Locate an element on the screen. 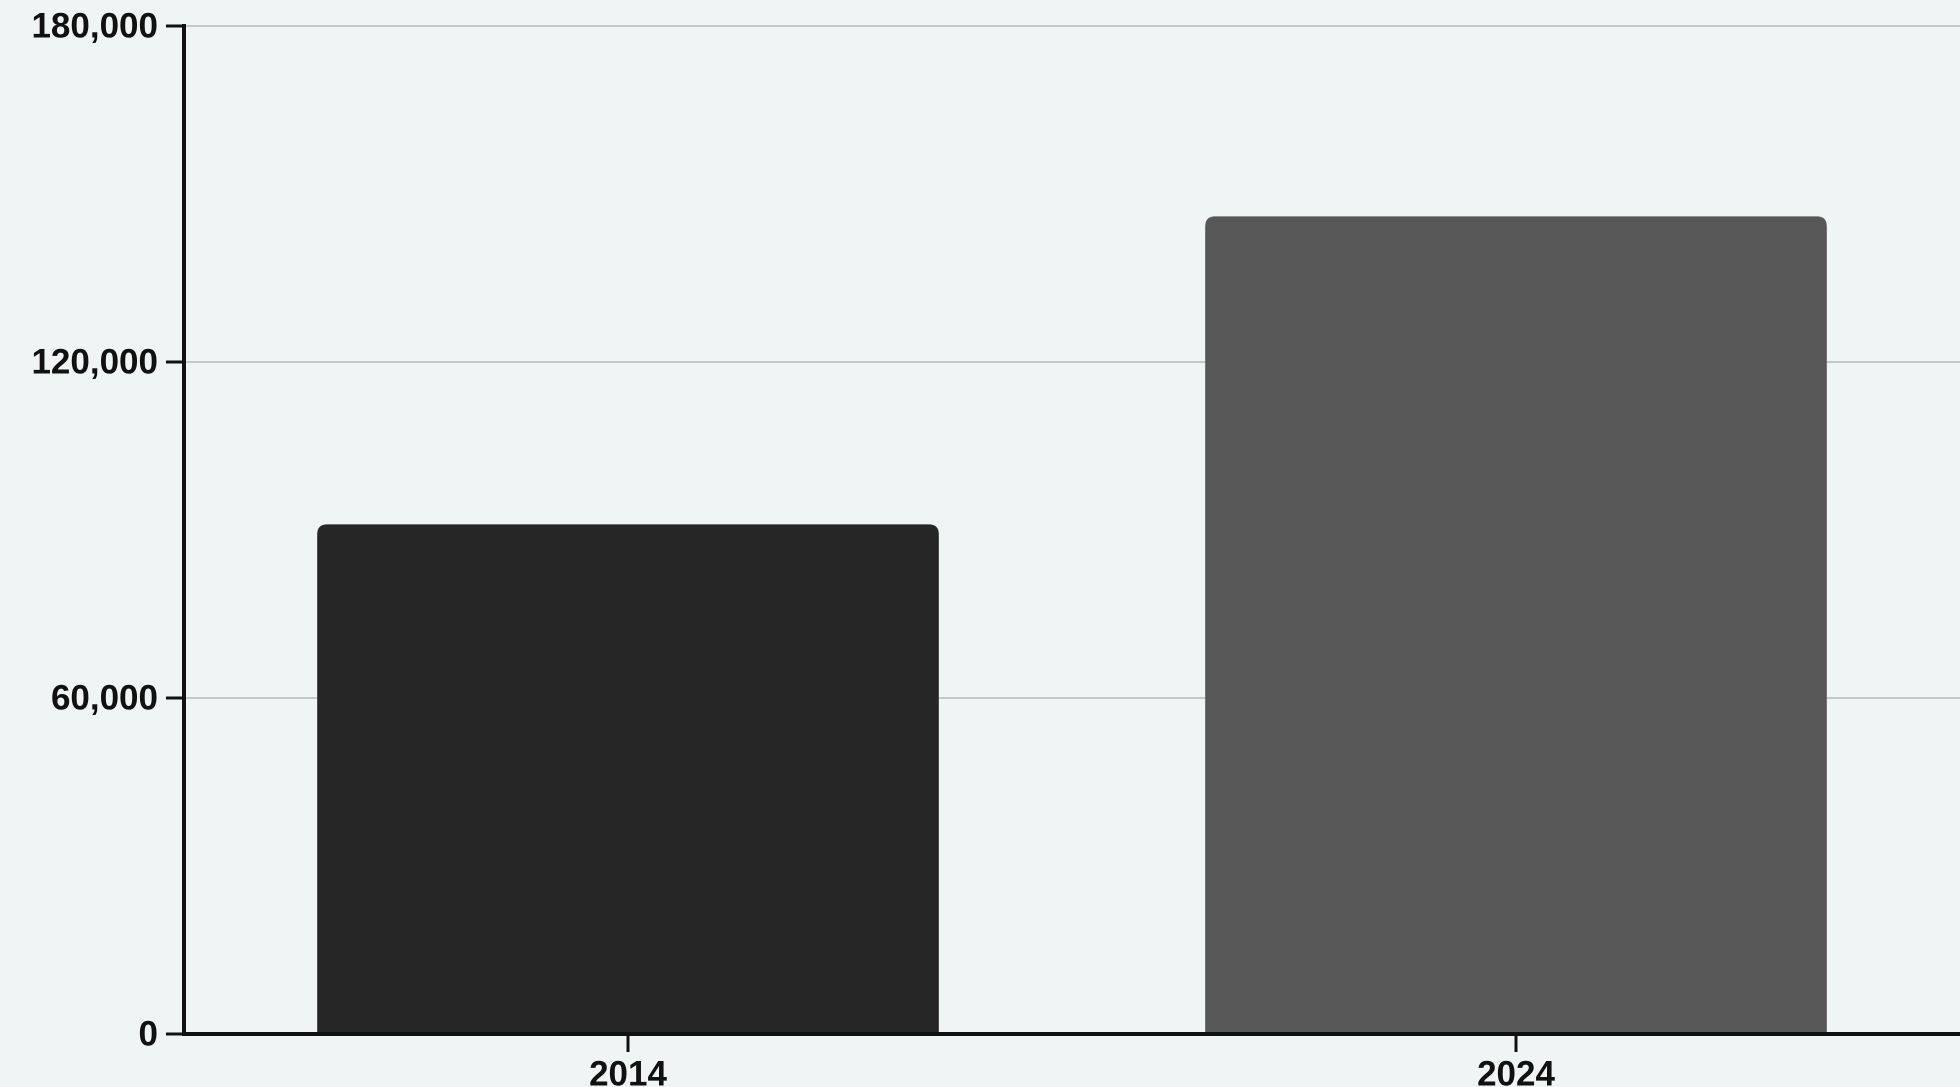 The image size is (1960, 1087). y-tick-label: 180,000 is located at coordinates (94, 26).